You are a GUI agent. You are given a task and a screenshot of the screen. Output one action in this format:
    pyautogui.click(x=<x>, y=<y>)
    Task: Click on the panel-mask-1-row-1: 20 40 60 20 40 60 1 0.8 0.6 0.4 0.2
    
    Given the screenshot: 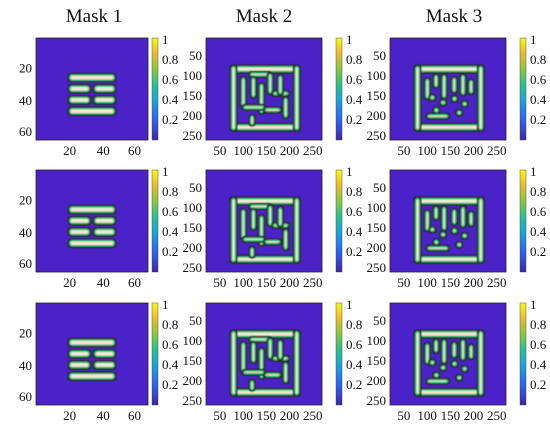 What is the action you would take?
    pyautogui.click(x=99, y=95)
    